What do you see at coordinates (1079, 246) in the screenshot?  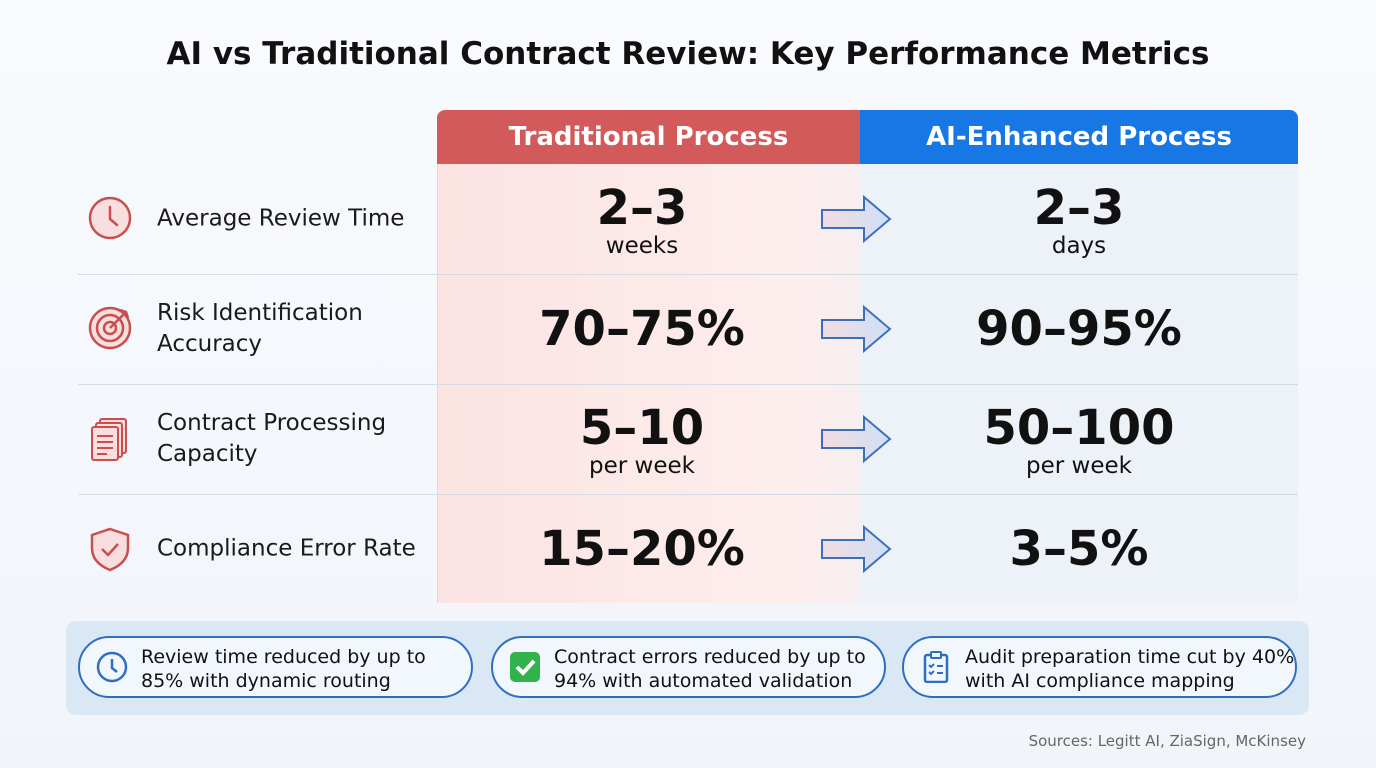 I see `metric-unit: days` at bounding box center [1079, 246].